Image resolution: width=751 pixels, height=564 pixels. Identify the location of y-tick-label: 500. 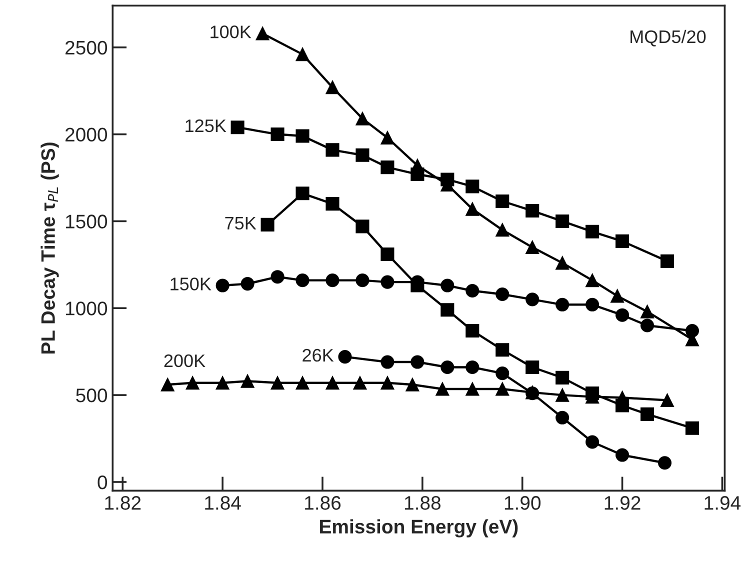
(92, 395).